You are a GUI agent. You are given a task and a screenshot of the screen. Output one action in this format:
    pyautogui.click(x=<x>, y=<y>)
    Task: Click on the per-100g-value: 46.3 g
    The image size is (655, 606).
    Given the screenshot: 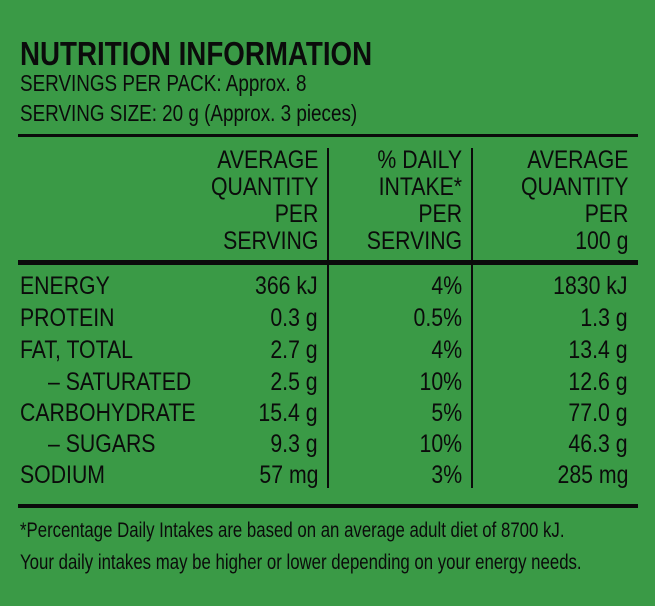 What is the action you would take?
    pyautogui.click(x=598, y=444)
    